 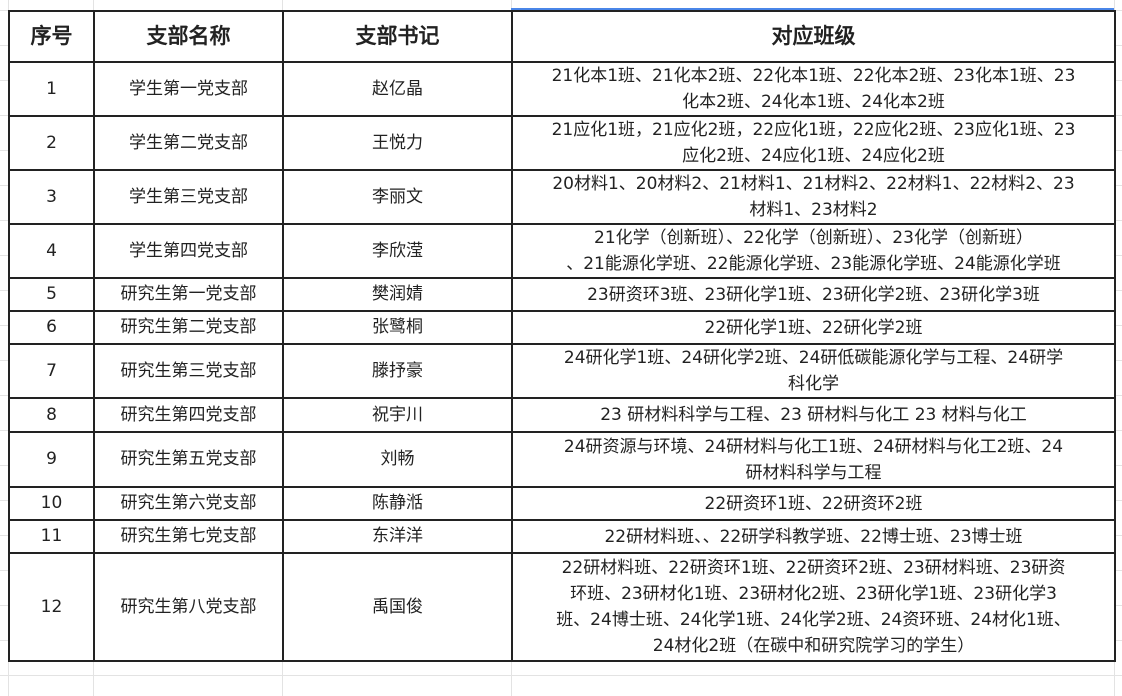 What do you see at coordinates (813, 384) in the screenshot?
I see `classes-line: 科化学` at bounding box center [813, 384].